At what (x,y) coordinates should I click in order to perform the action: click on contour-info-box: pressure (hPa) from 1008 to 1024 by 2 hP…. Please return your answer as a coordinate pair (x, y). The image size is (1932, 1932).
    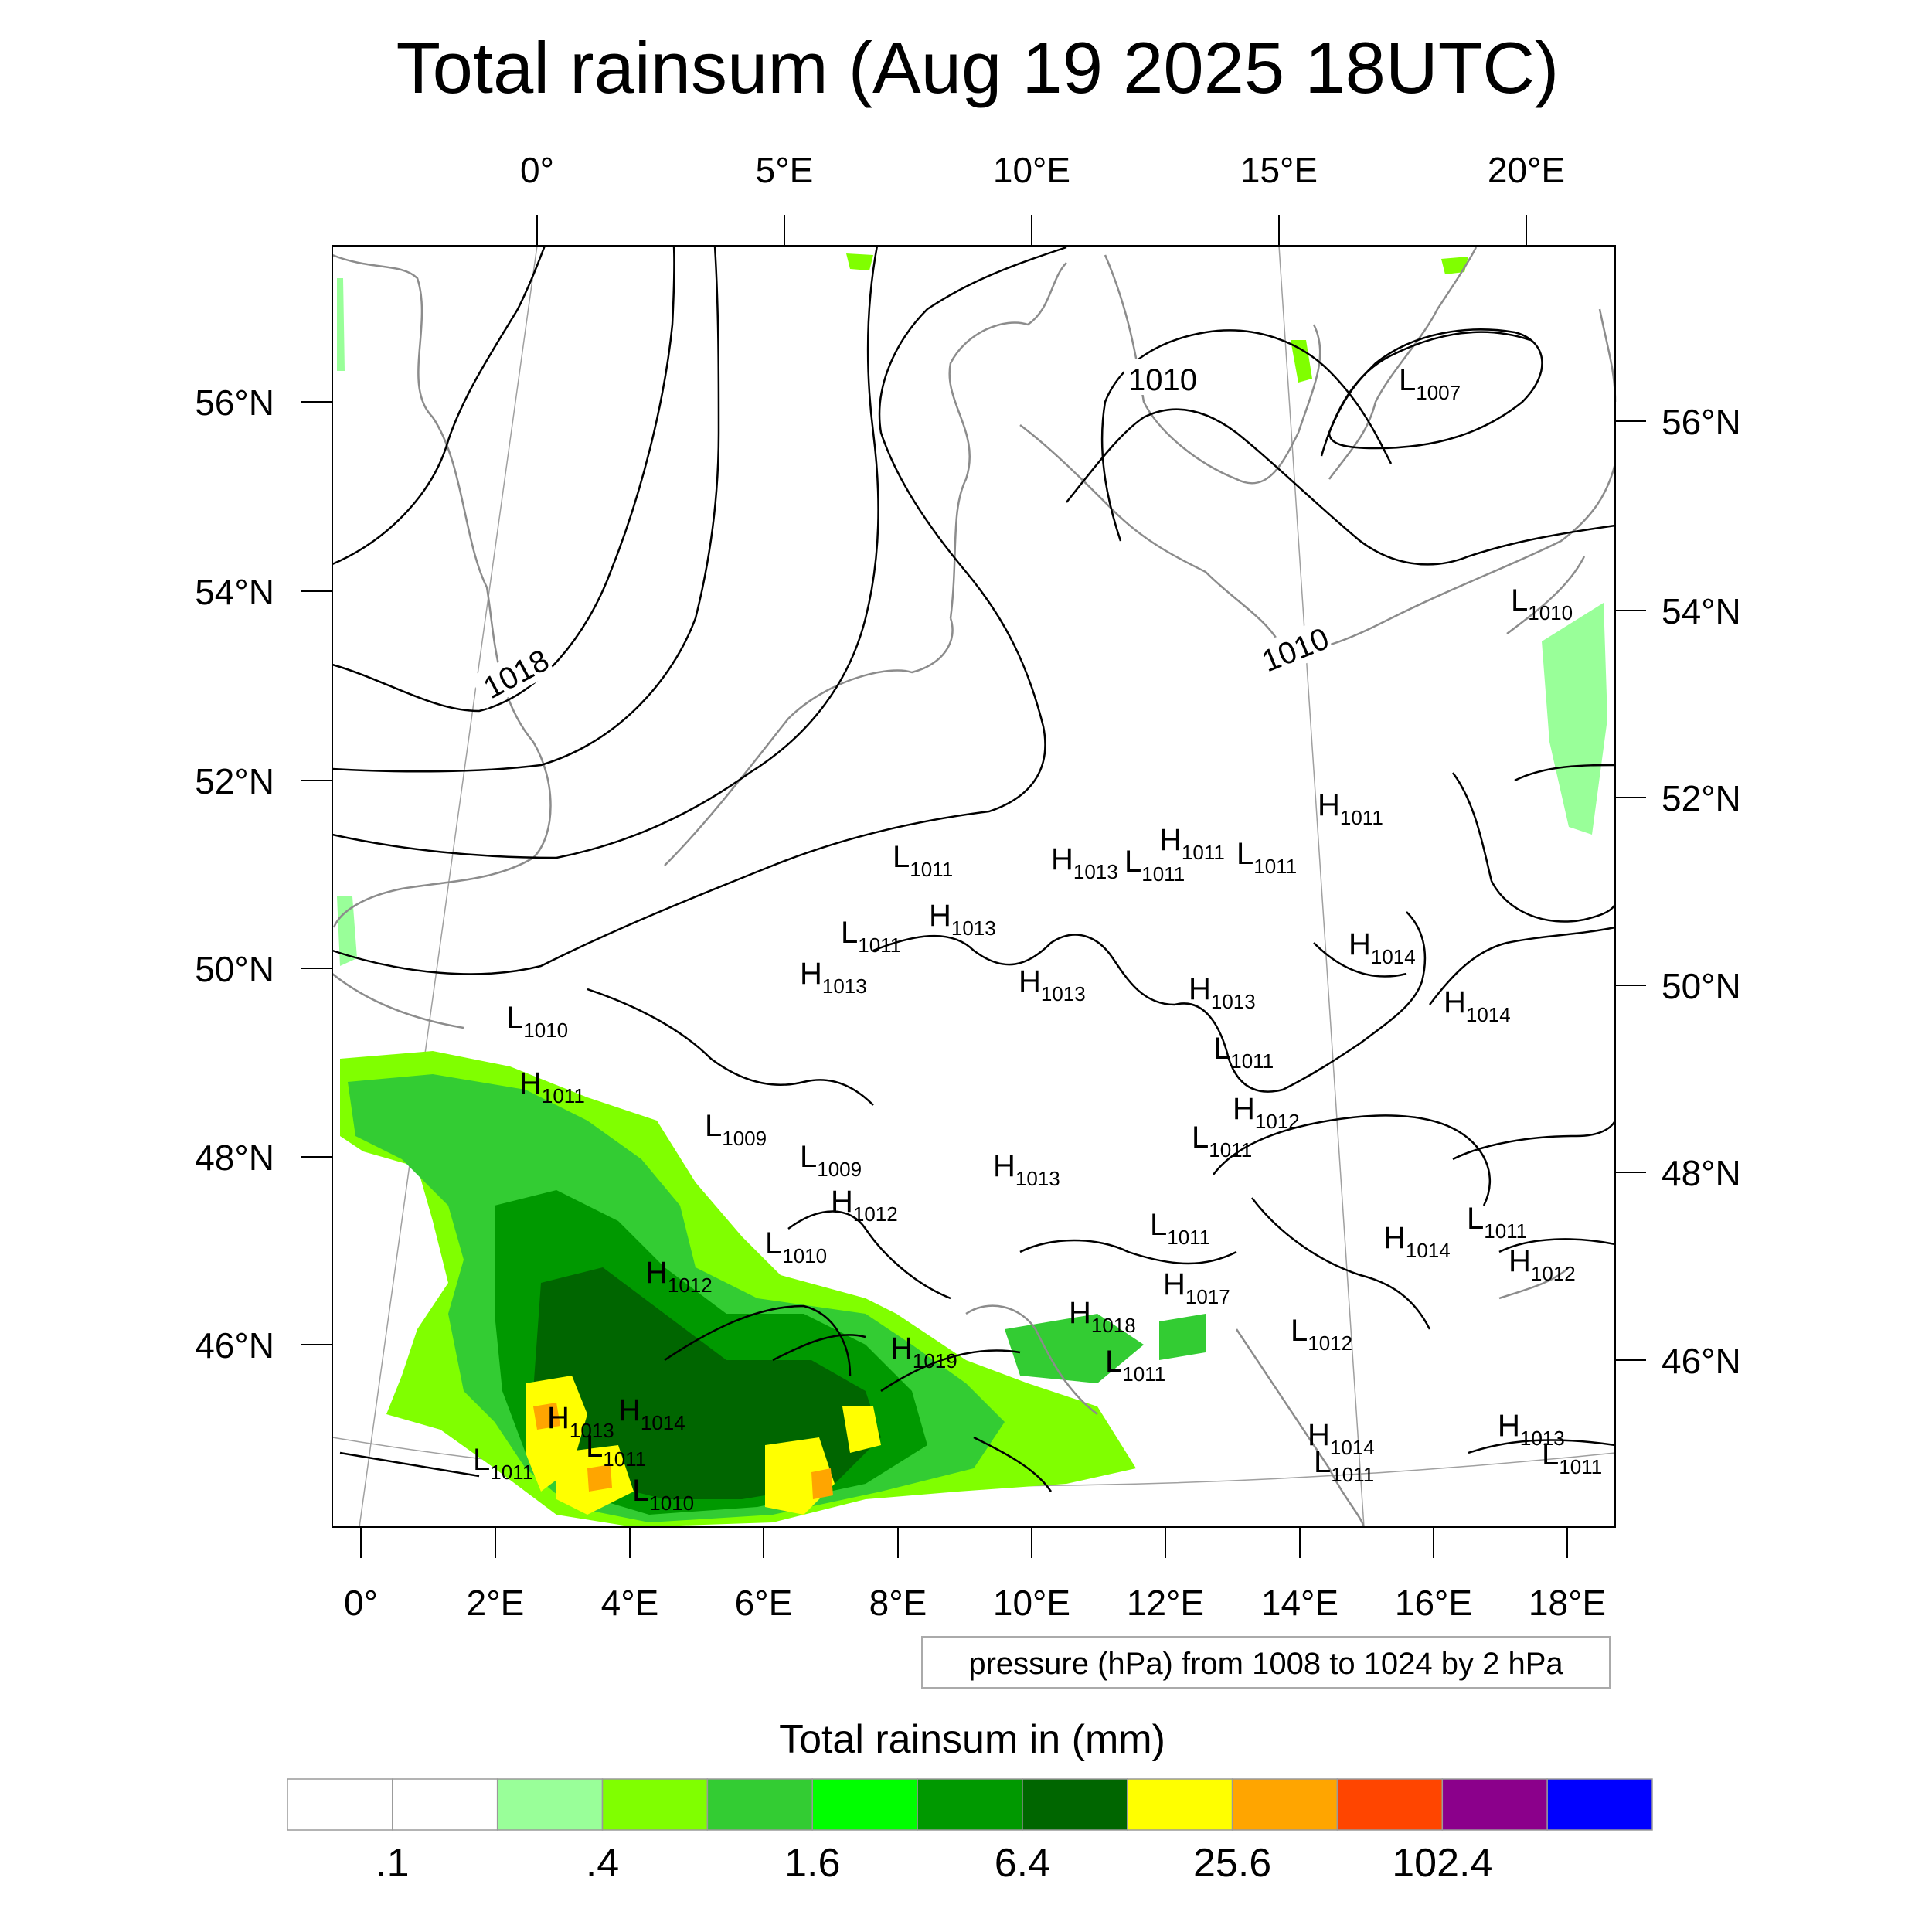
    Looking at the image, I should click on (1266, 1662).